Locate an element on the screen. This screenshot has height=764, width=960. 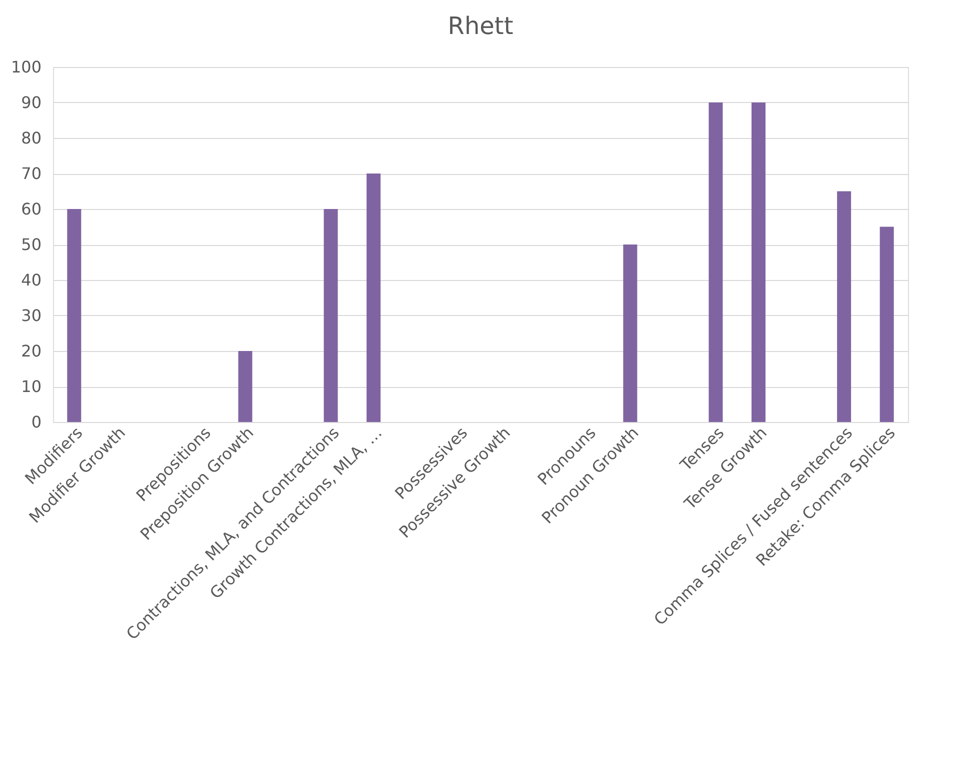
y-tick-label: 10 is located at coordinates (31, 386).